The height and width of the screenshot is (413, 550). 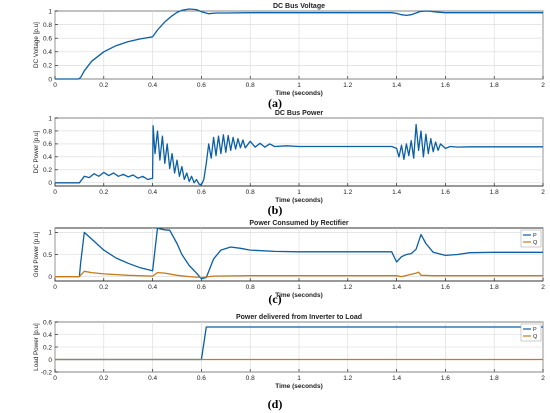 I want to click on caption-c: (c), so click(x=275, y=299).